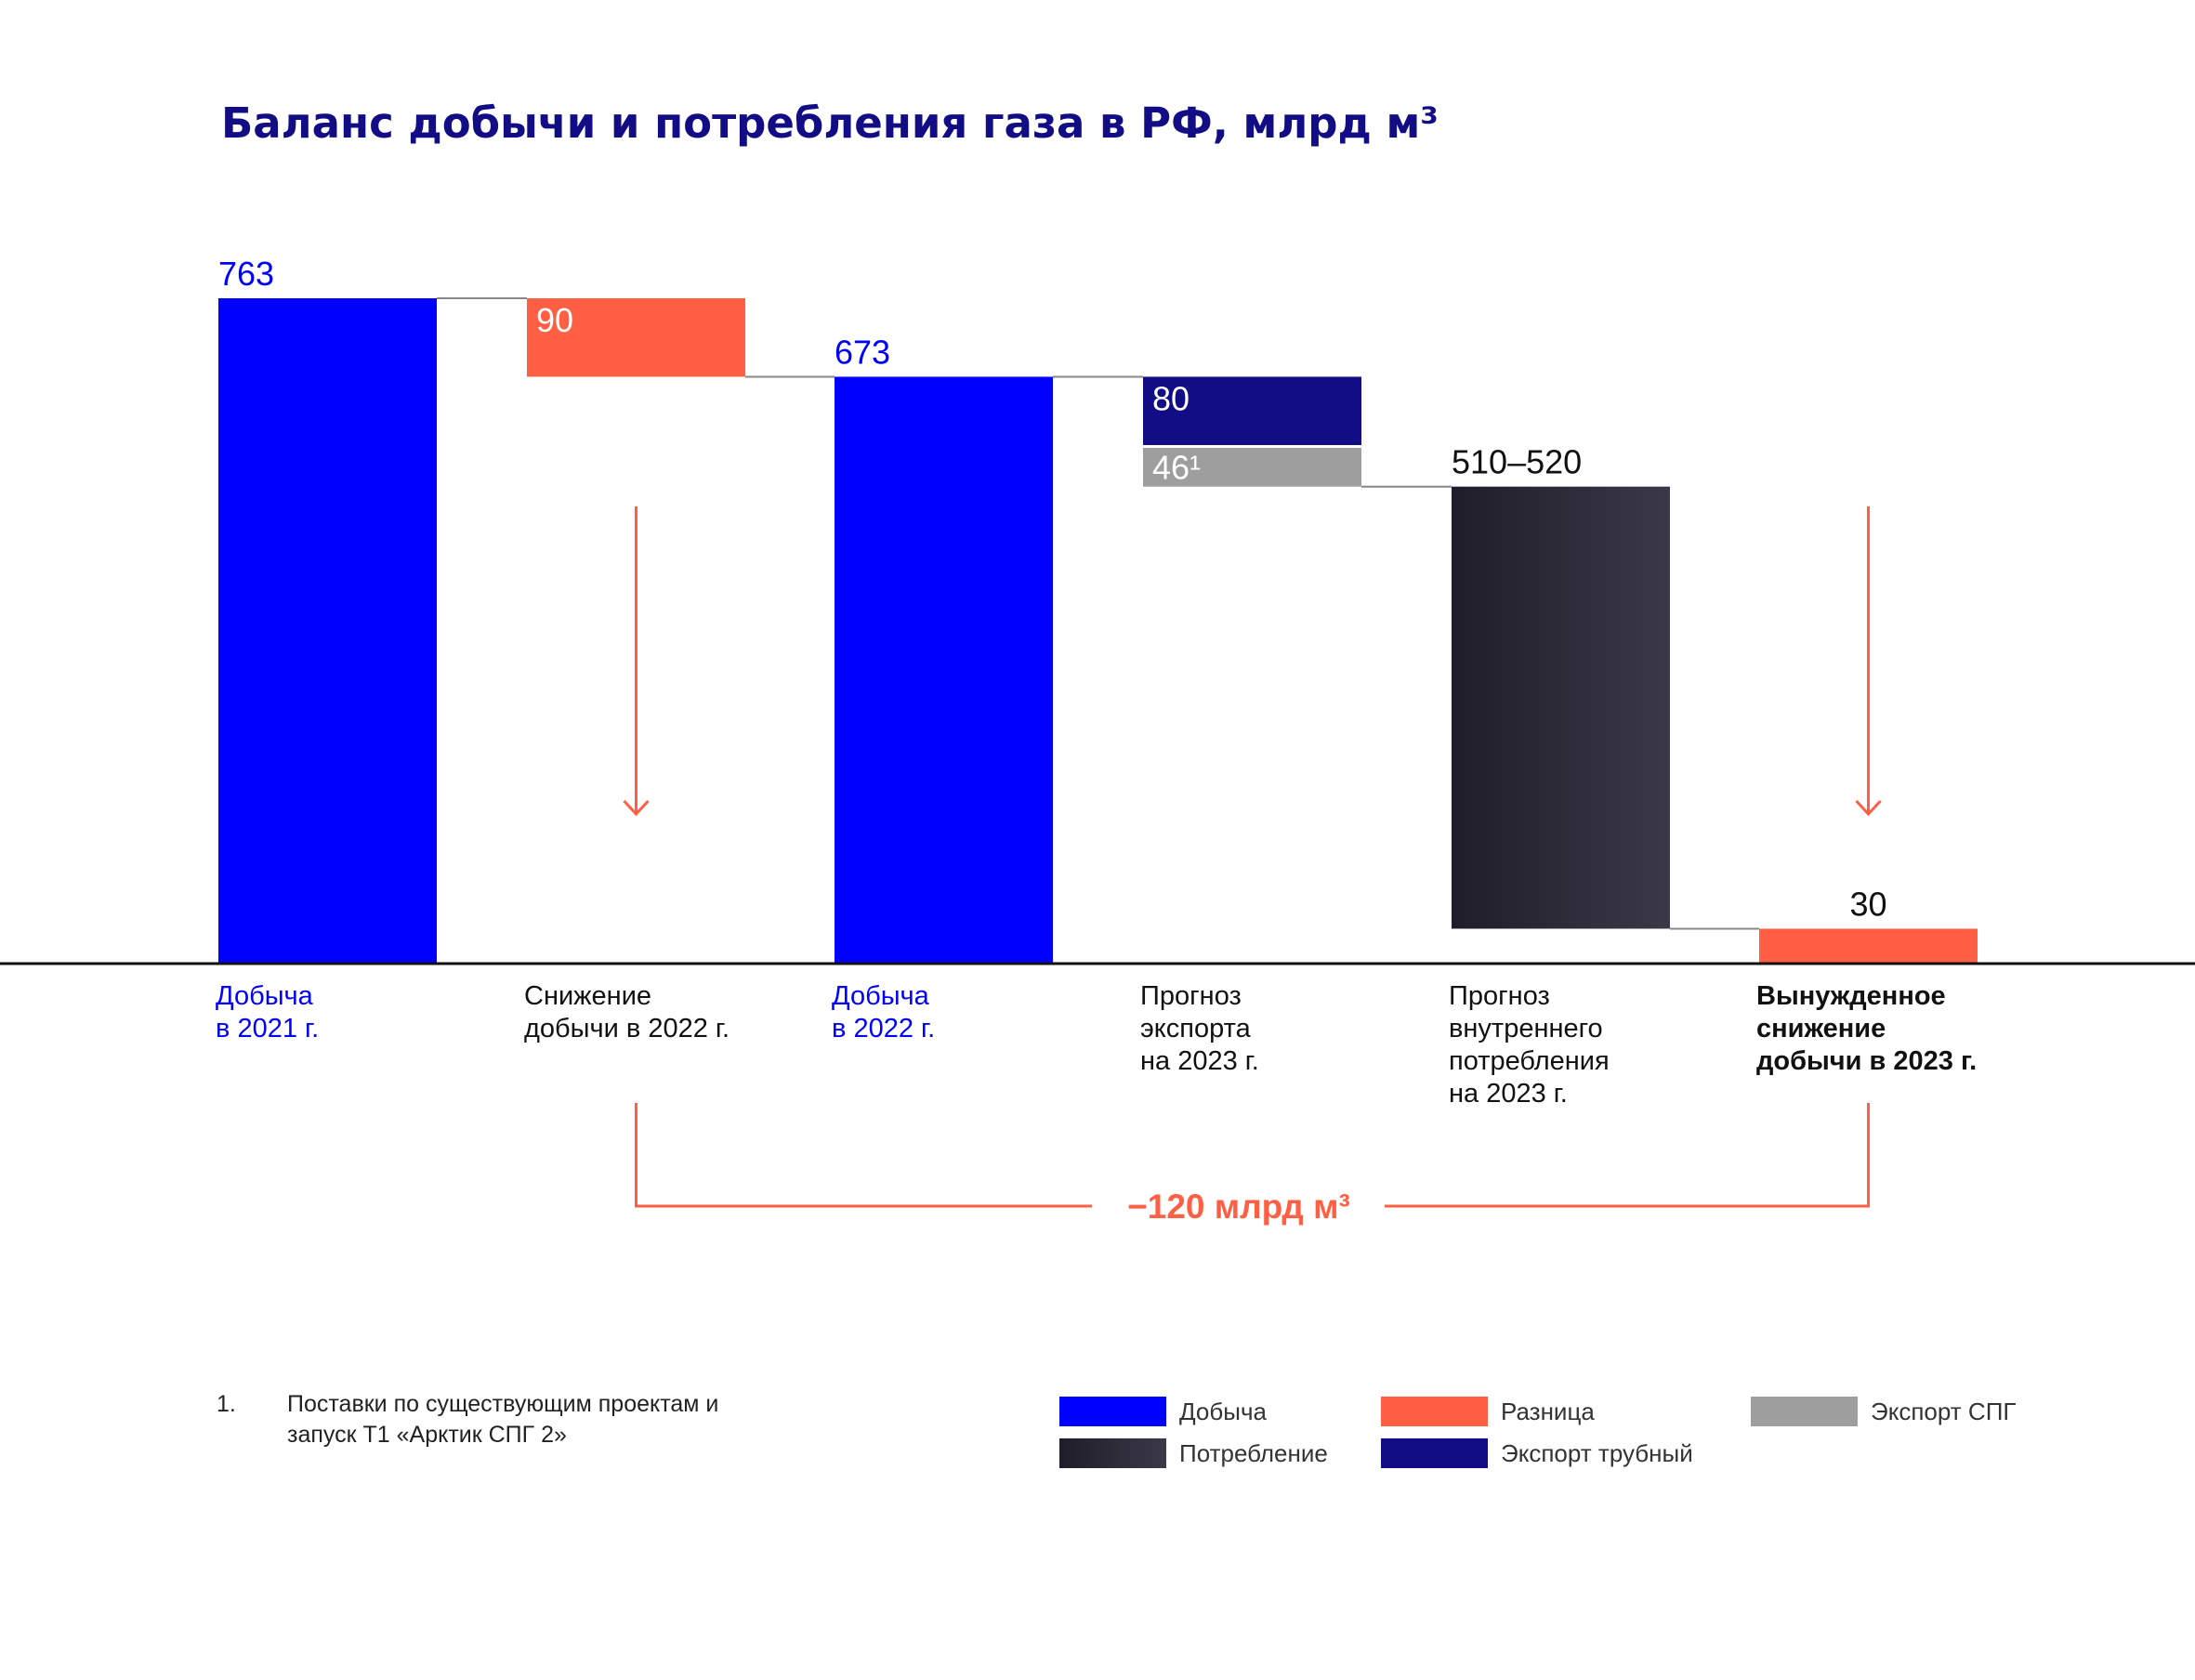 The height and width of the screenshot is (1680, 2195). What do you see at coordinates (1199, 1028) in the screenshot?
I see `category-label-3: Прогноз экспорта на 2023 г.` at bounding box center [1199, 1028].